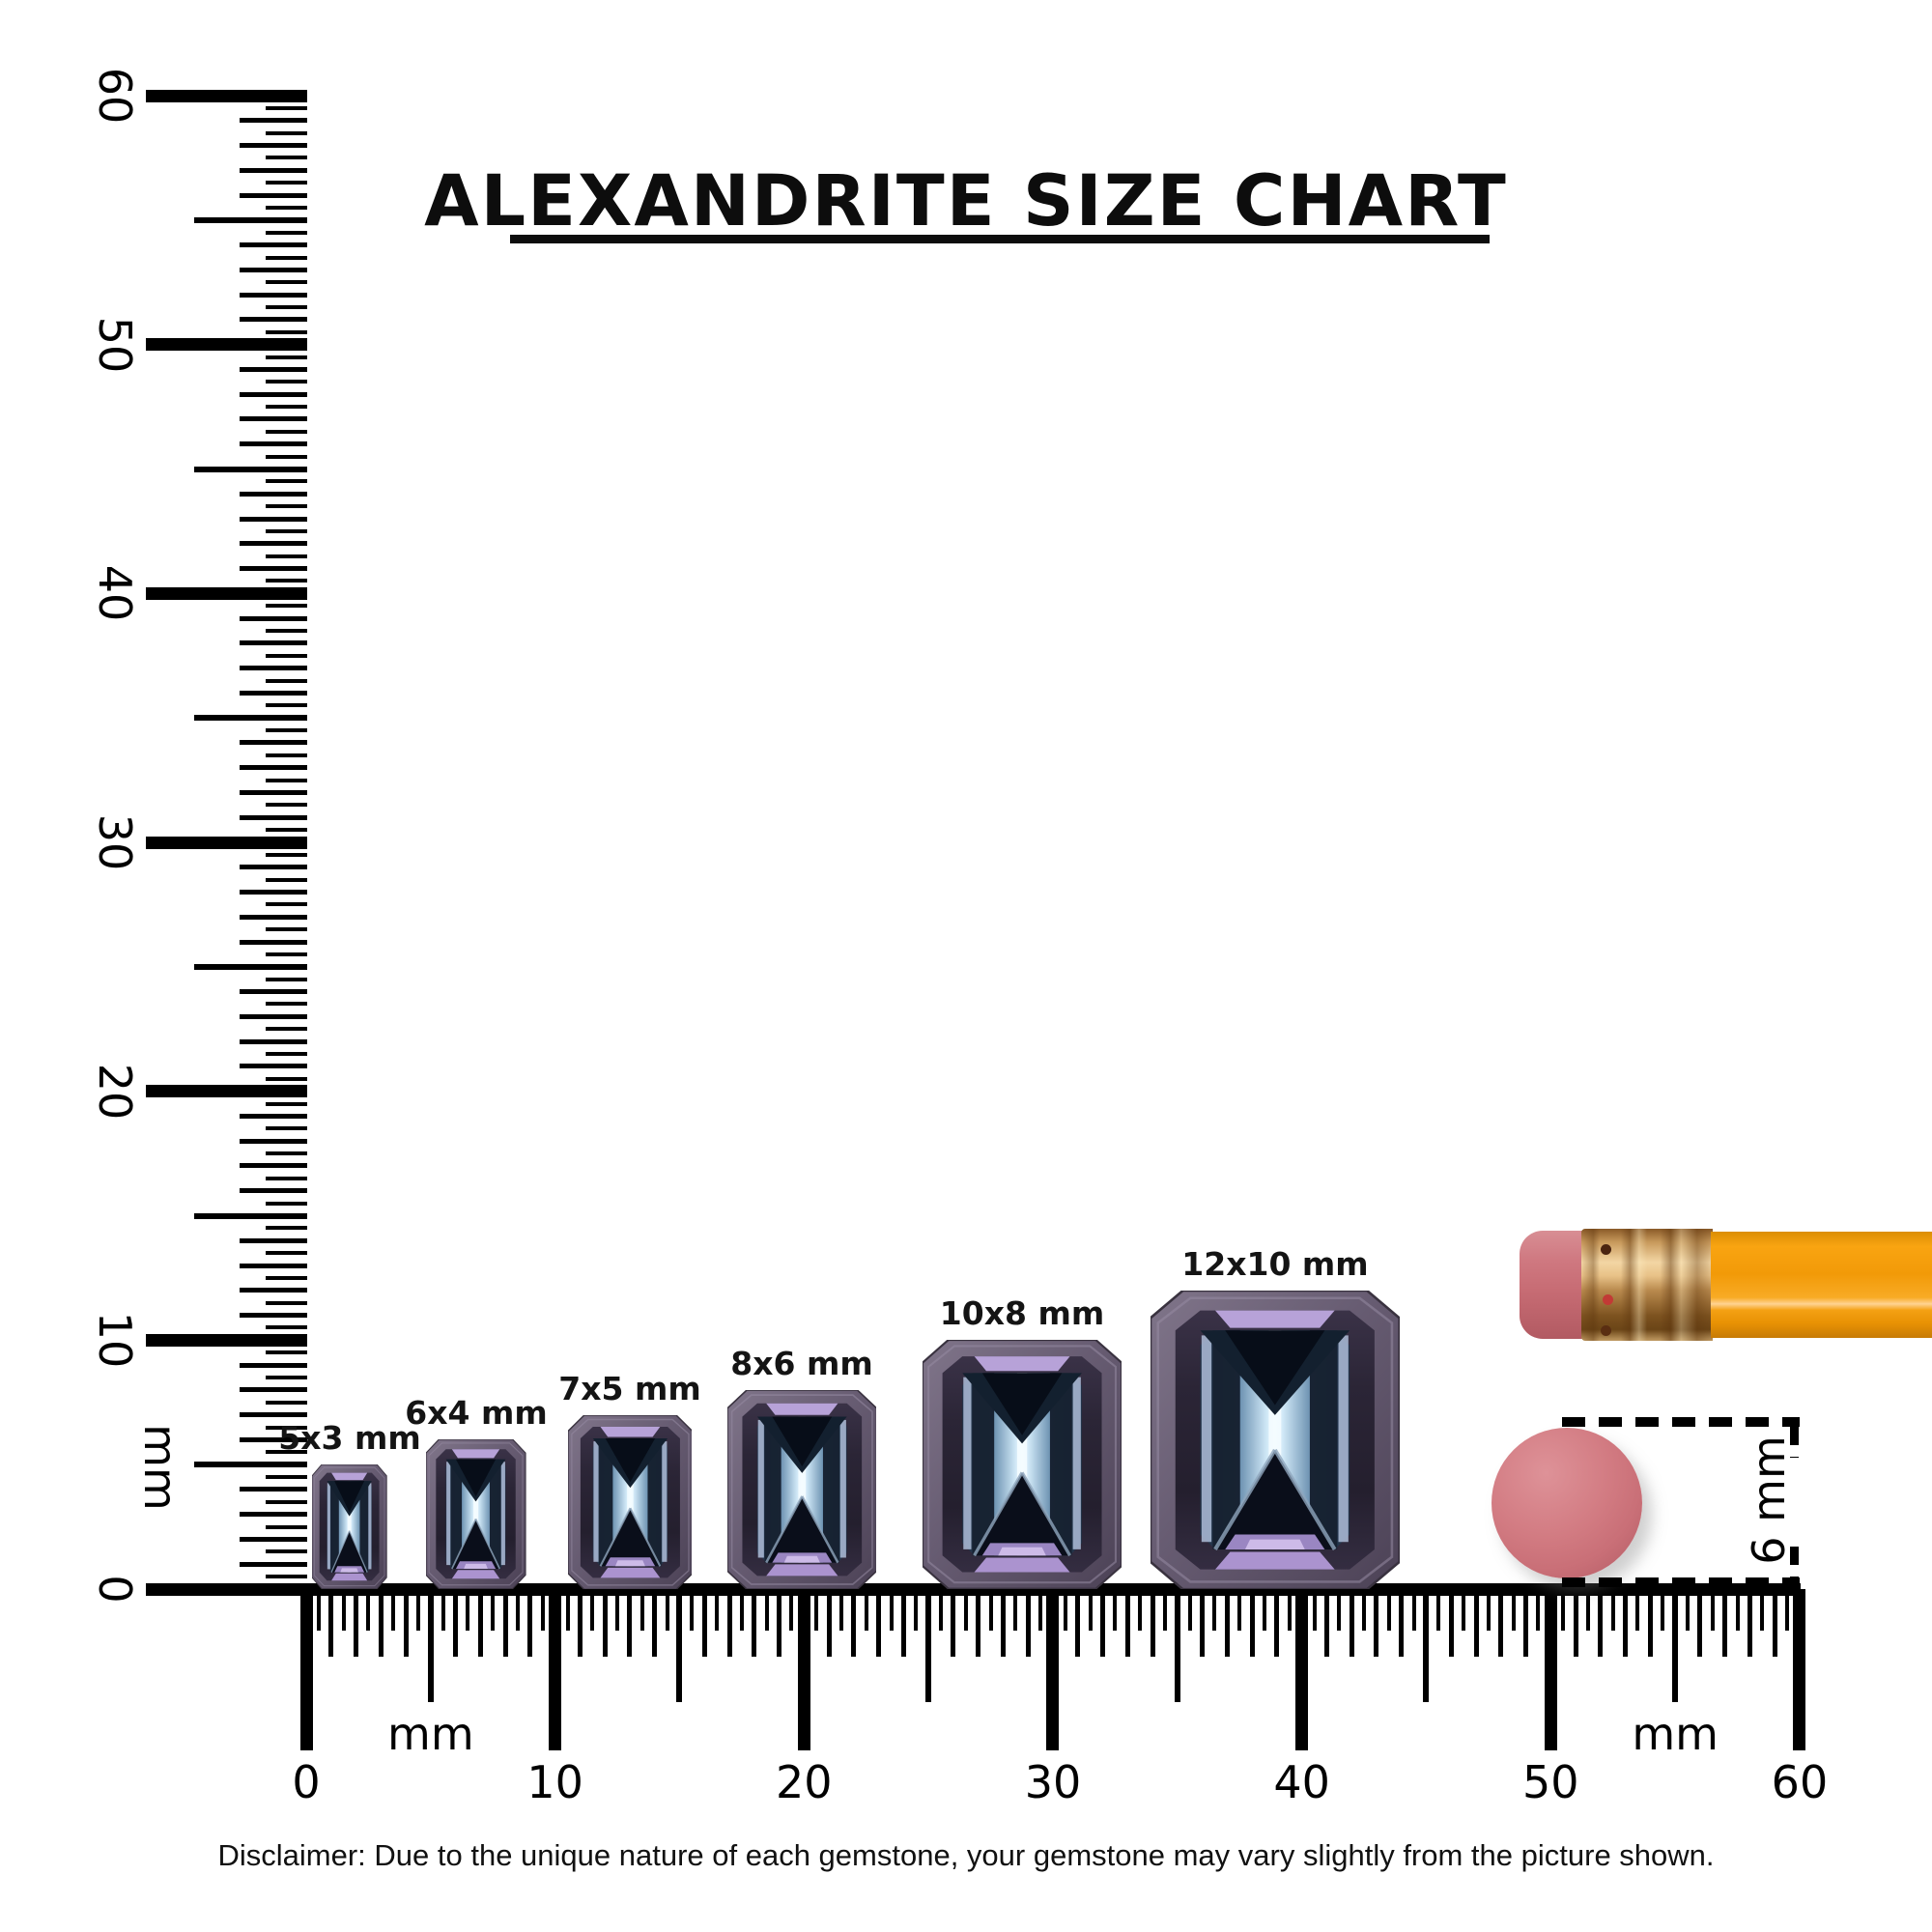  I want to click on gem-8x6mm, so click(801, 1489).